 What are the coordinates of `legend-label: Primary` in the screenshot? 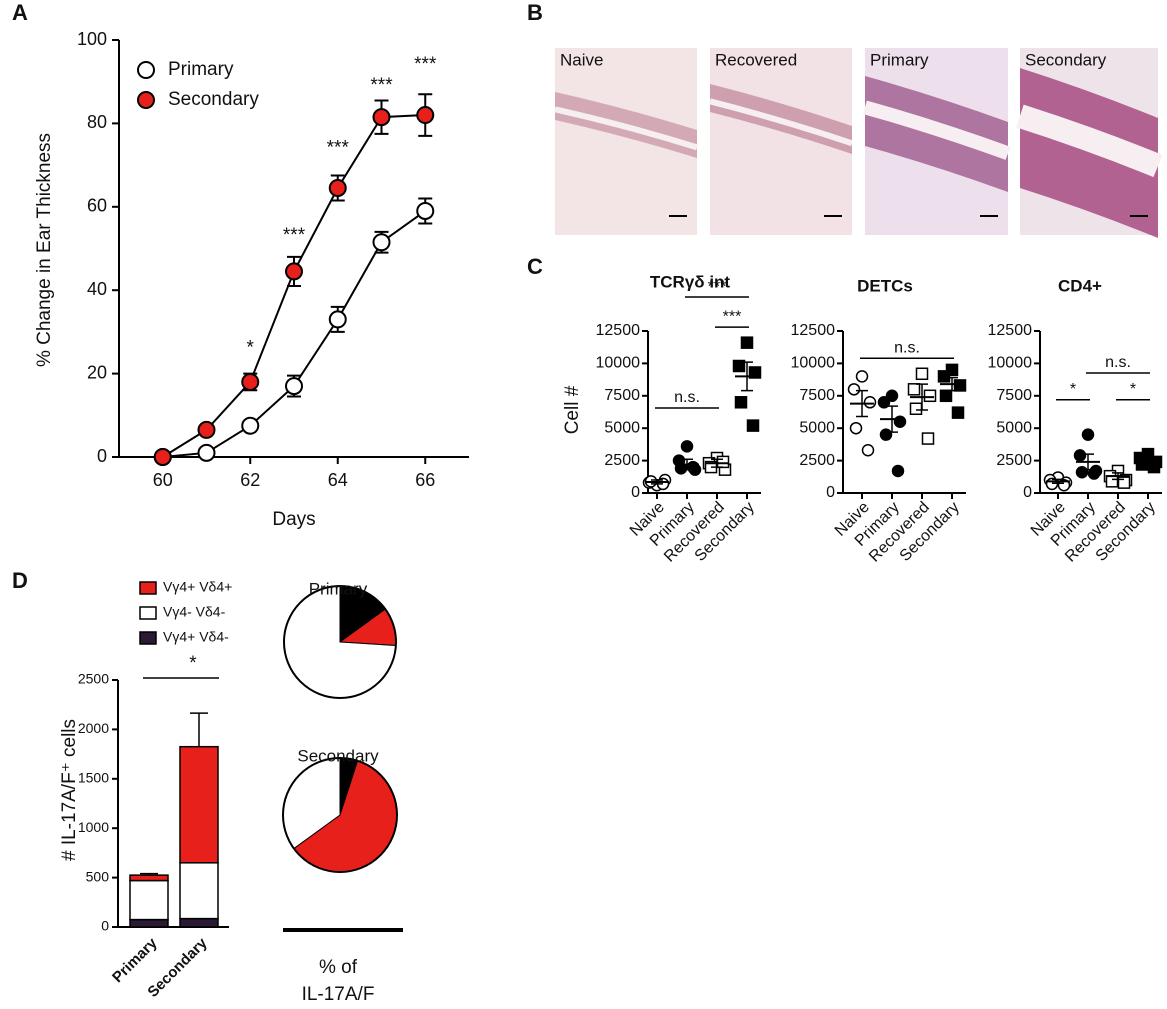 It's located at (201, 69).